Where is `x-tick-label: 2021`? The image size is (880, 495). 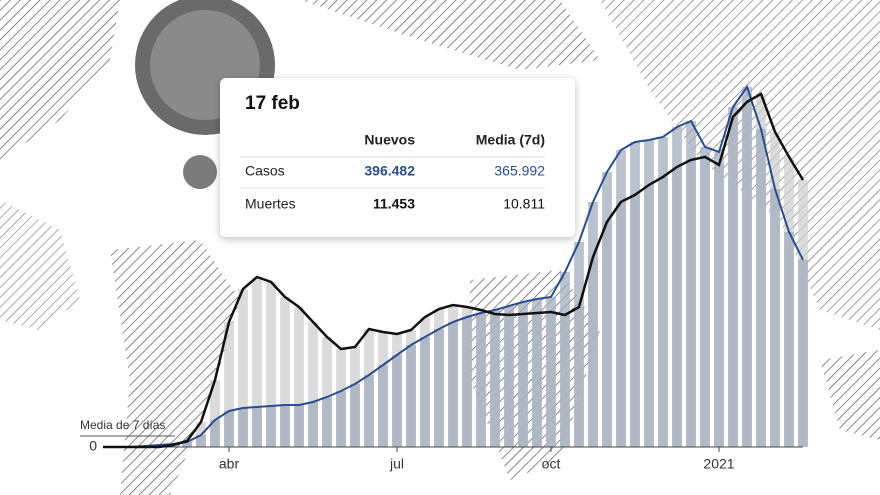
x-tick-label: 2021 is located at coordinates (718, 464).